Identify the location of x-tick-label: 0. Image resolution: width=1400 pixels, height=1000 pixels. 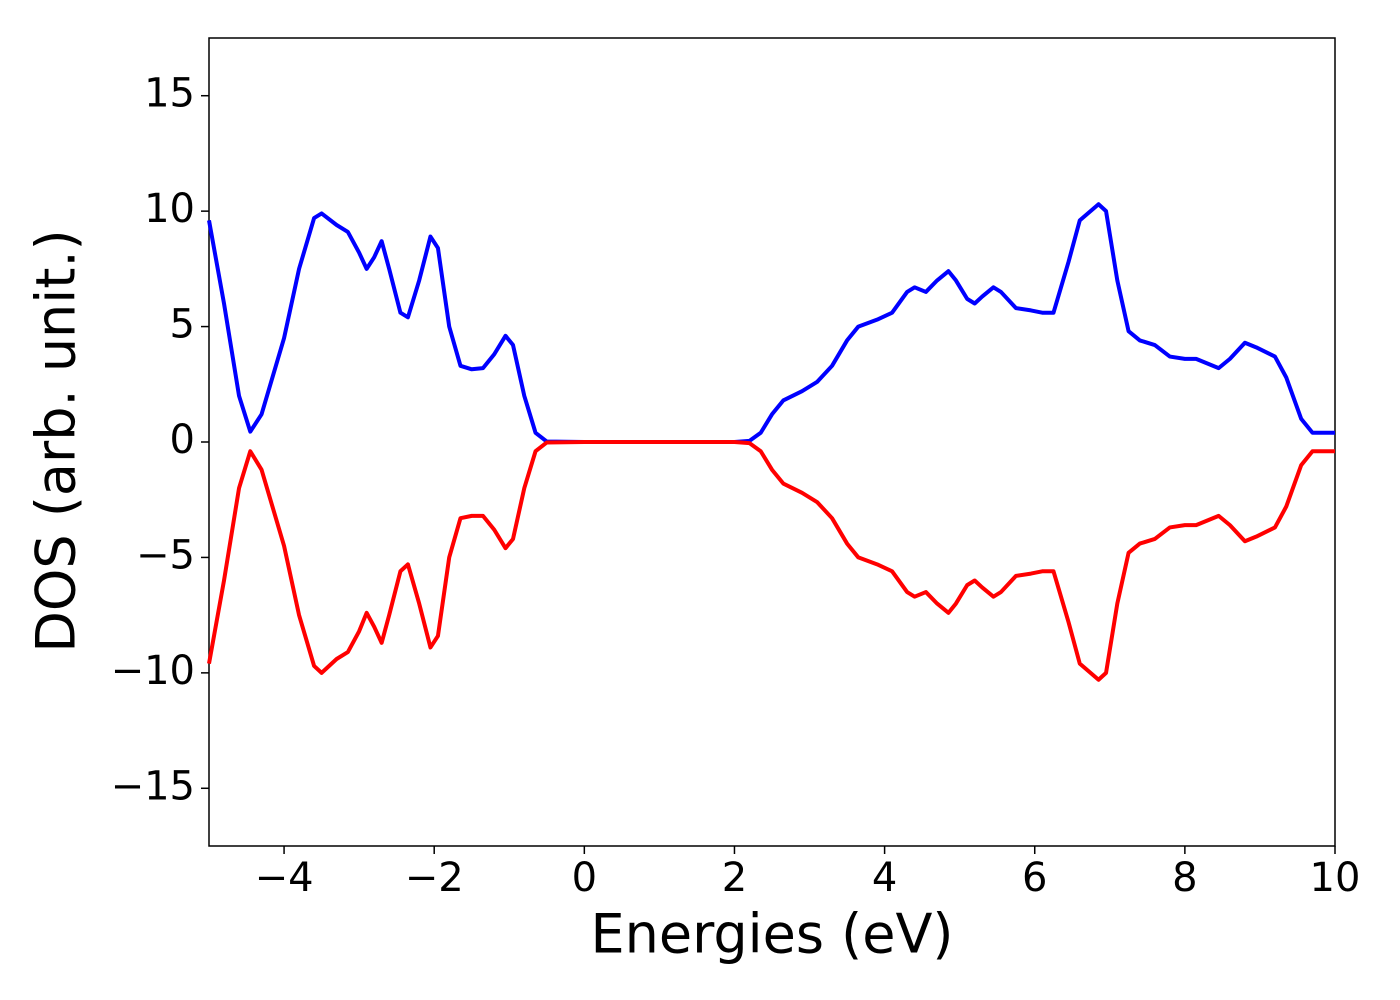
(584, 878).